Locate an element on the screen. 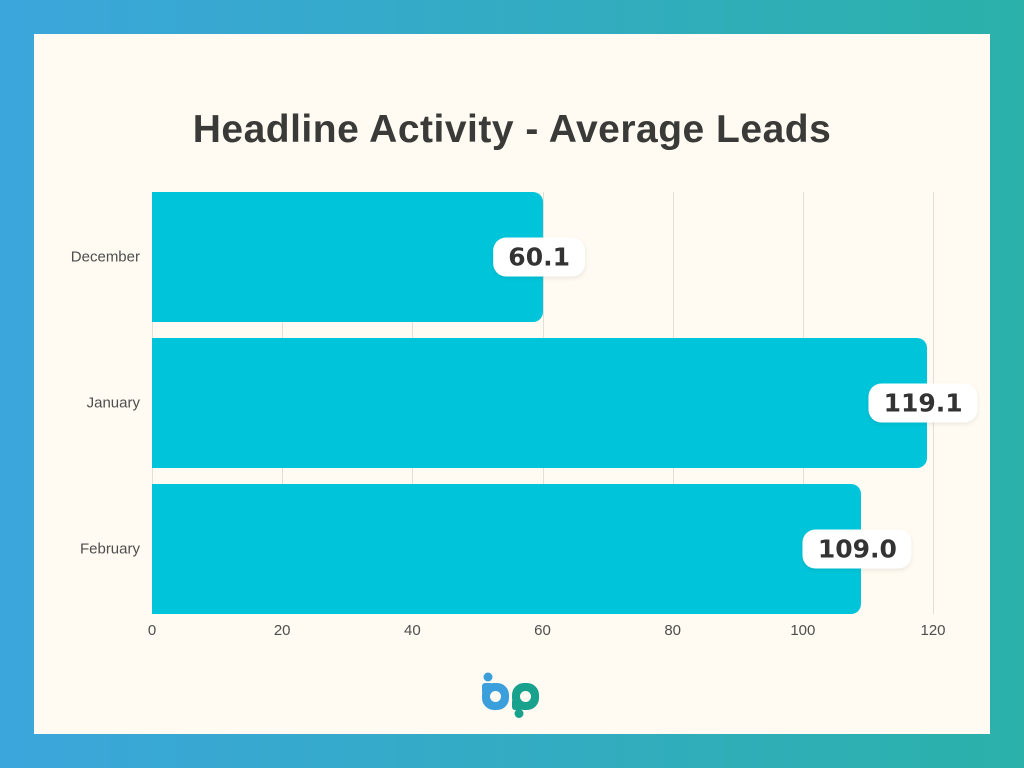 The width and height of the screenshot is (1024, 768). bar-december: 60.1 is located at coordinates (368, 257).